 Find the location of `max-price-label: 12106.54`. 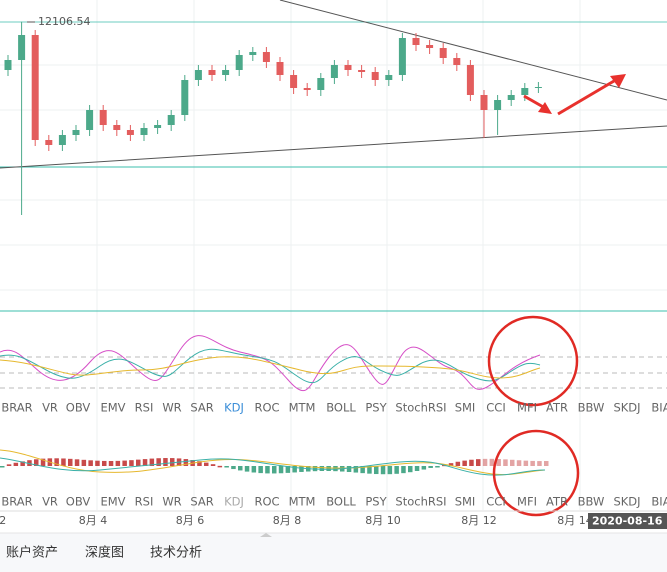

max-price-label: 12106.54 is located at coordinates (64, 21).